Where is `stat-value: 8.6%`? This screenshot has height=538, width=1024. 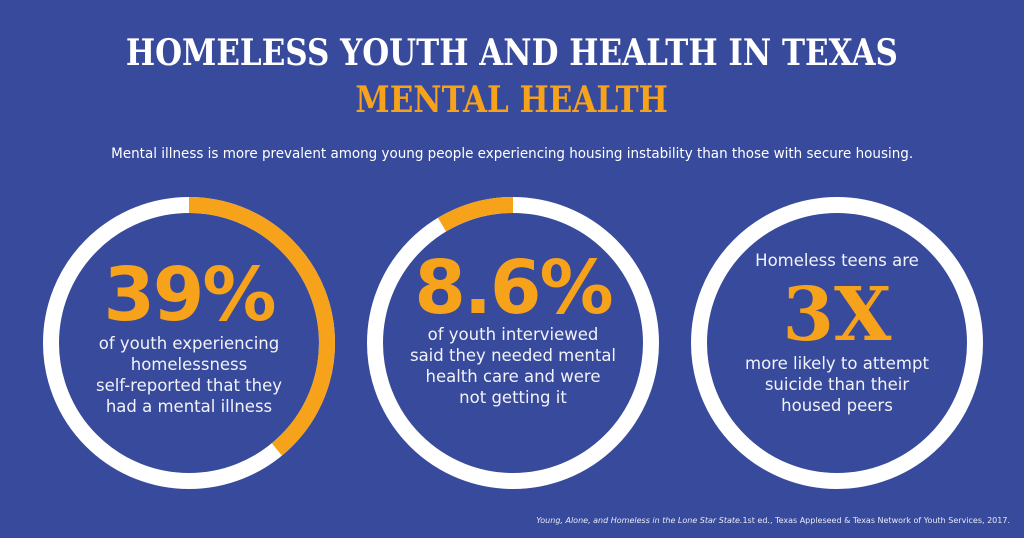
stat-value: 8.6% is located at coordinates (513, 288).